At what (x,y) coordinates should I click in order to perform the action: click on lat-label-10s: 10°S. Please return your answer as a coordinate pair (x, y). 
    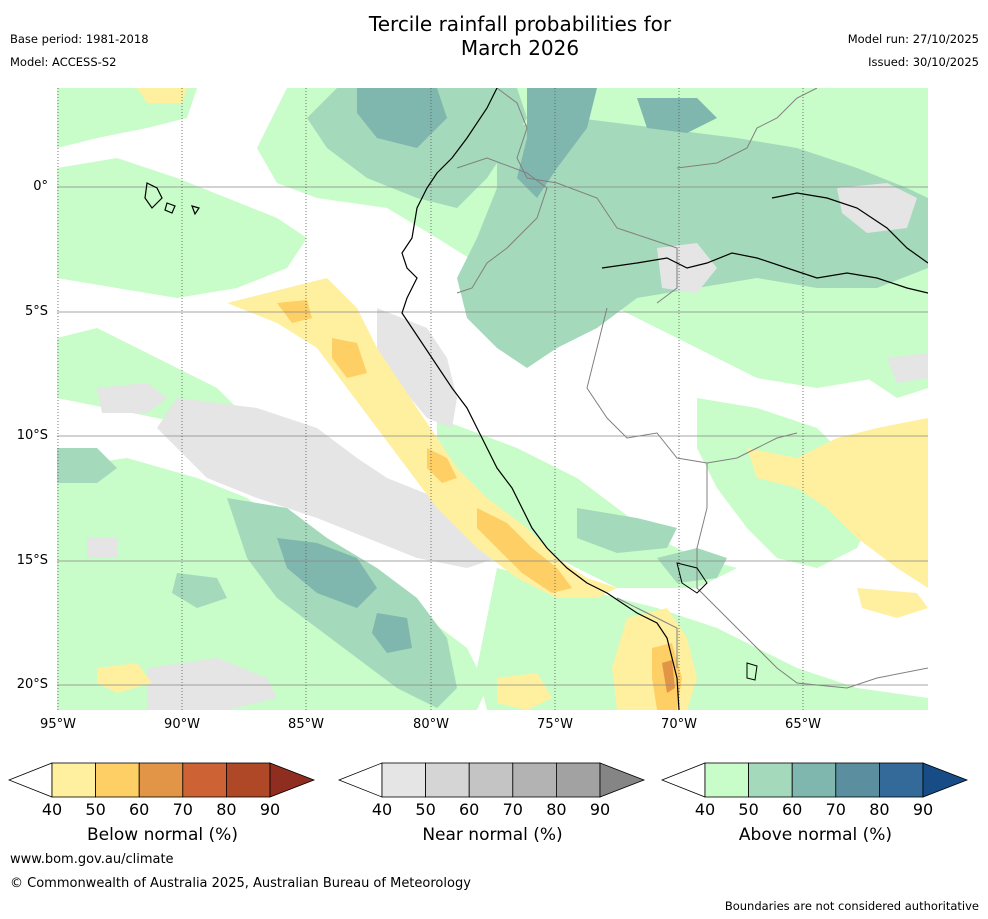
    Looking at the image, I should click on (32, 435).